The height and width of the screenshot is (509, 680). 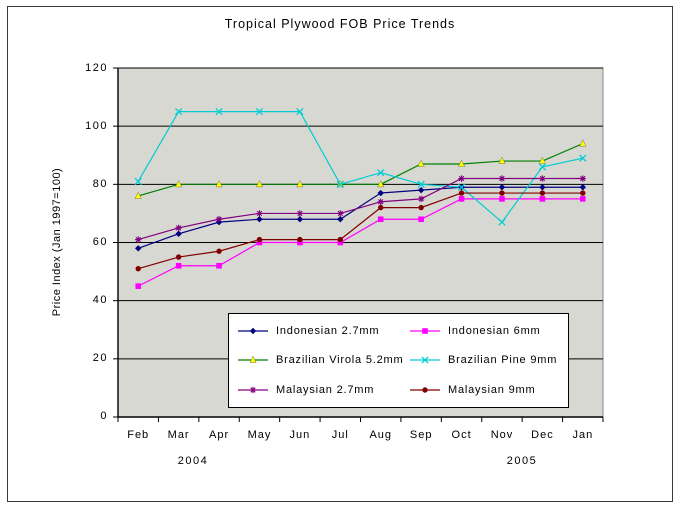 What do you see at coordinates (96, 68) in the screenshot?
I see `y-tick-label: 120` at bounding box center [96, 68].